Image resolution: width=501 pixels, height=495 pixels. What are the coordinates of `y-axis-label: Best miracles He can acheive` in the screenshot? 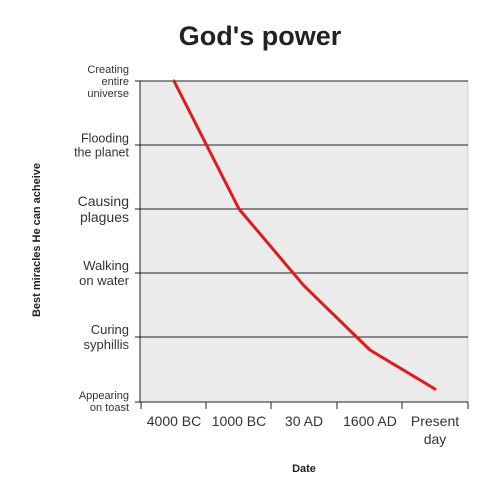 It's located at (37, 240).